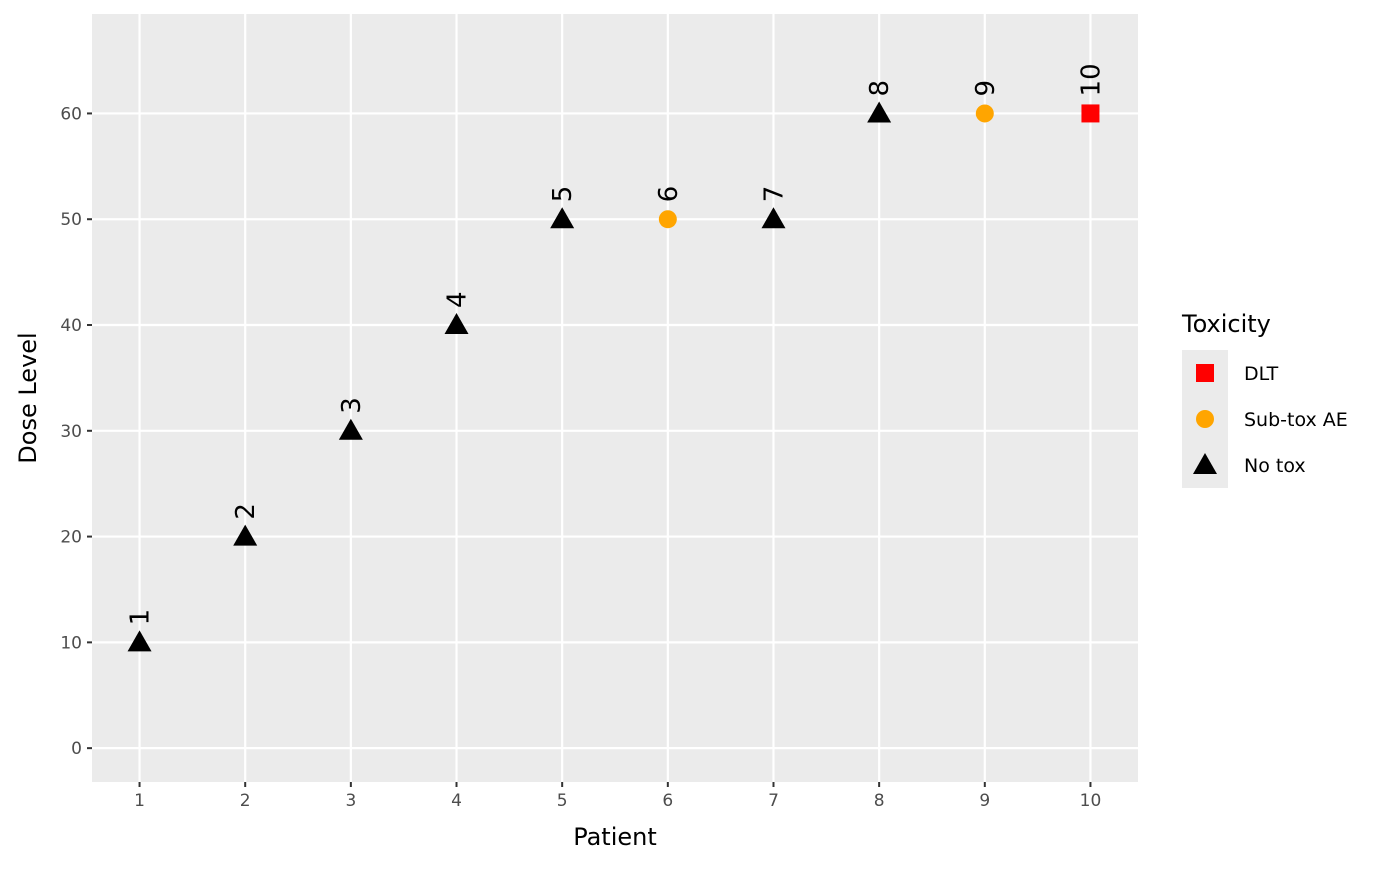 The height and width of the screenshot is (870, 1400). What do you see at coordinates (986, 88) in the screenshot?
I see `point-label: 9` at bounding box center [986, 88].